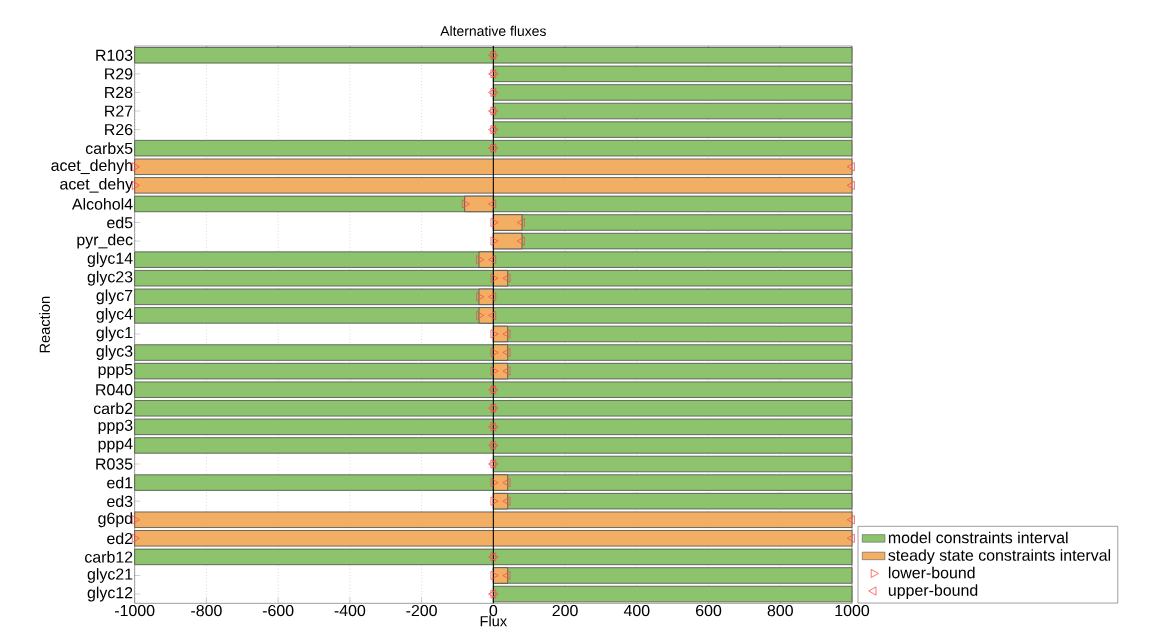 The height and width of the screenshot is (642, 1163). What do you see at coordinates (114, 55) in the screenshot?
I see `y-tick-label: R103` at bounding box center [114, 55].